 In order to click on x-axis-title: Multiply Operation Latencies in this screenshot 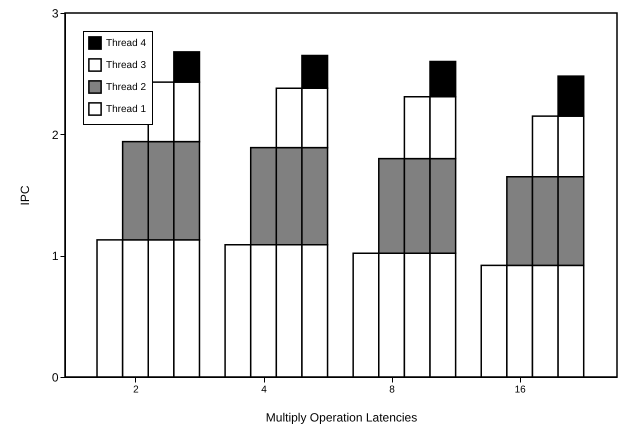, I will do `click(342, 417)`.